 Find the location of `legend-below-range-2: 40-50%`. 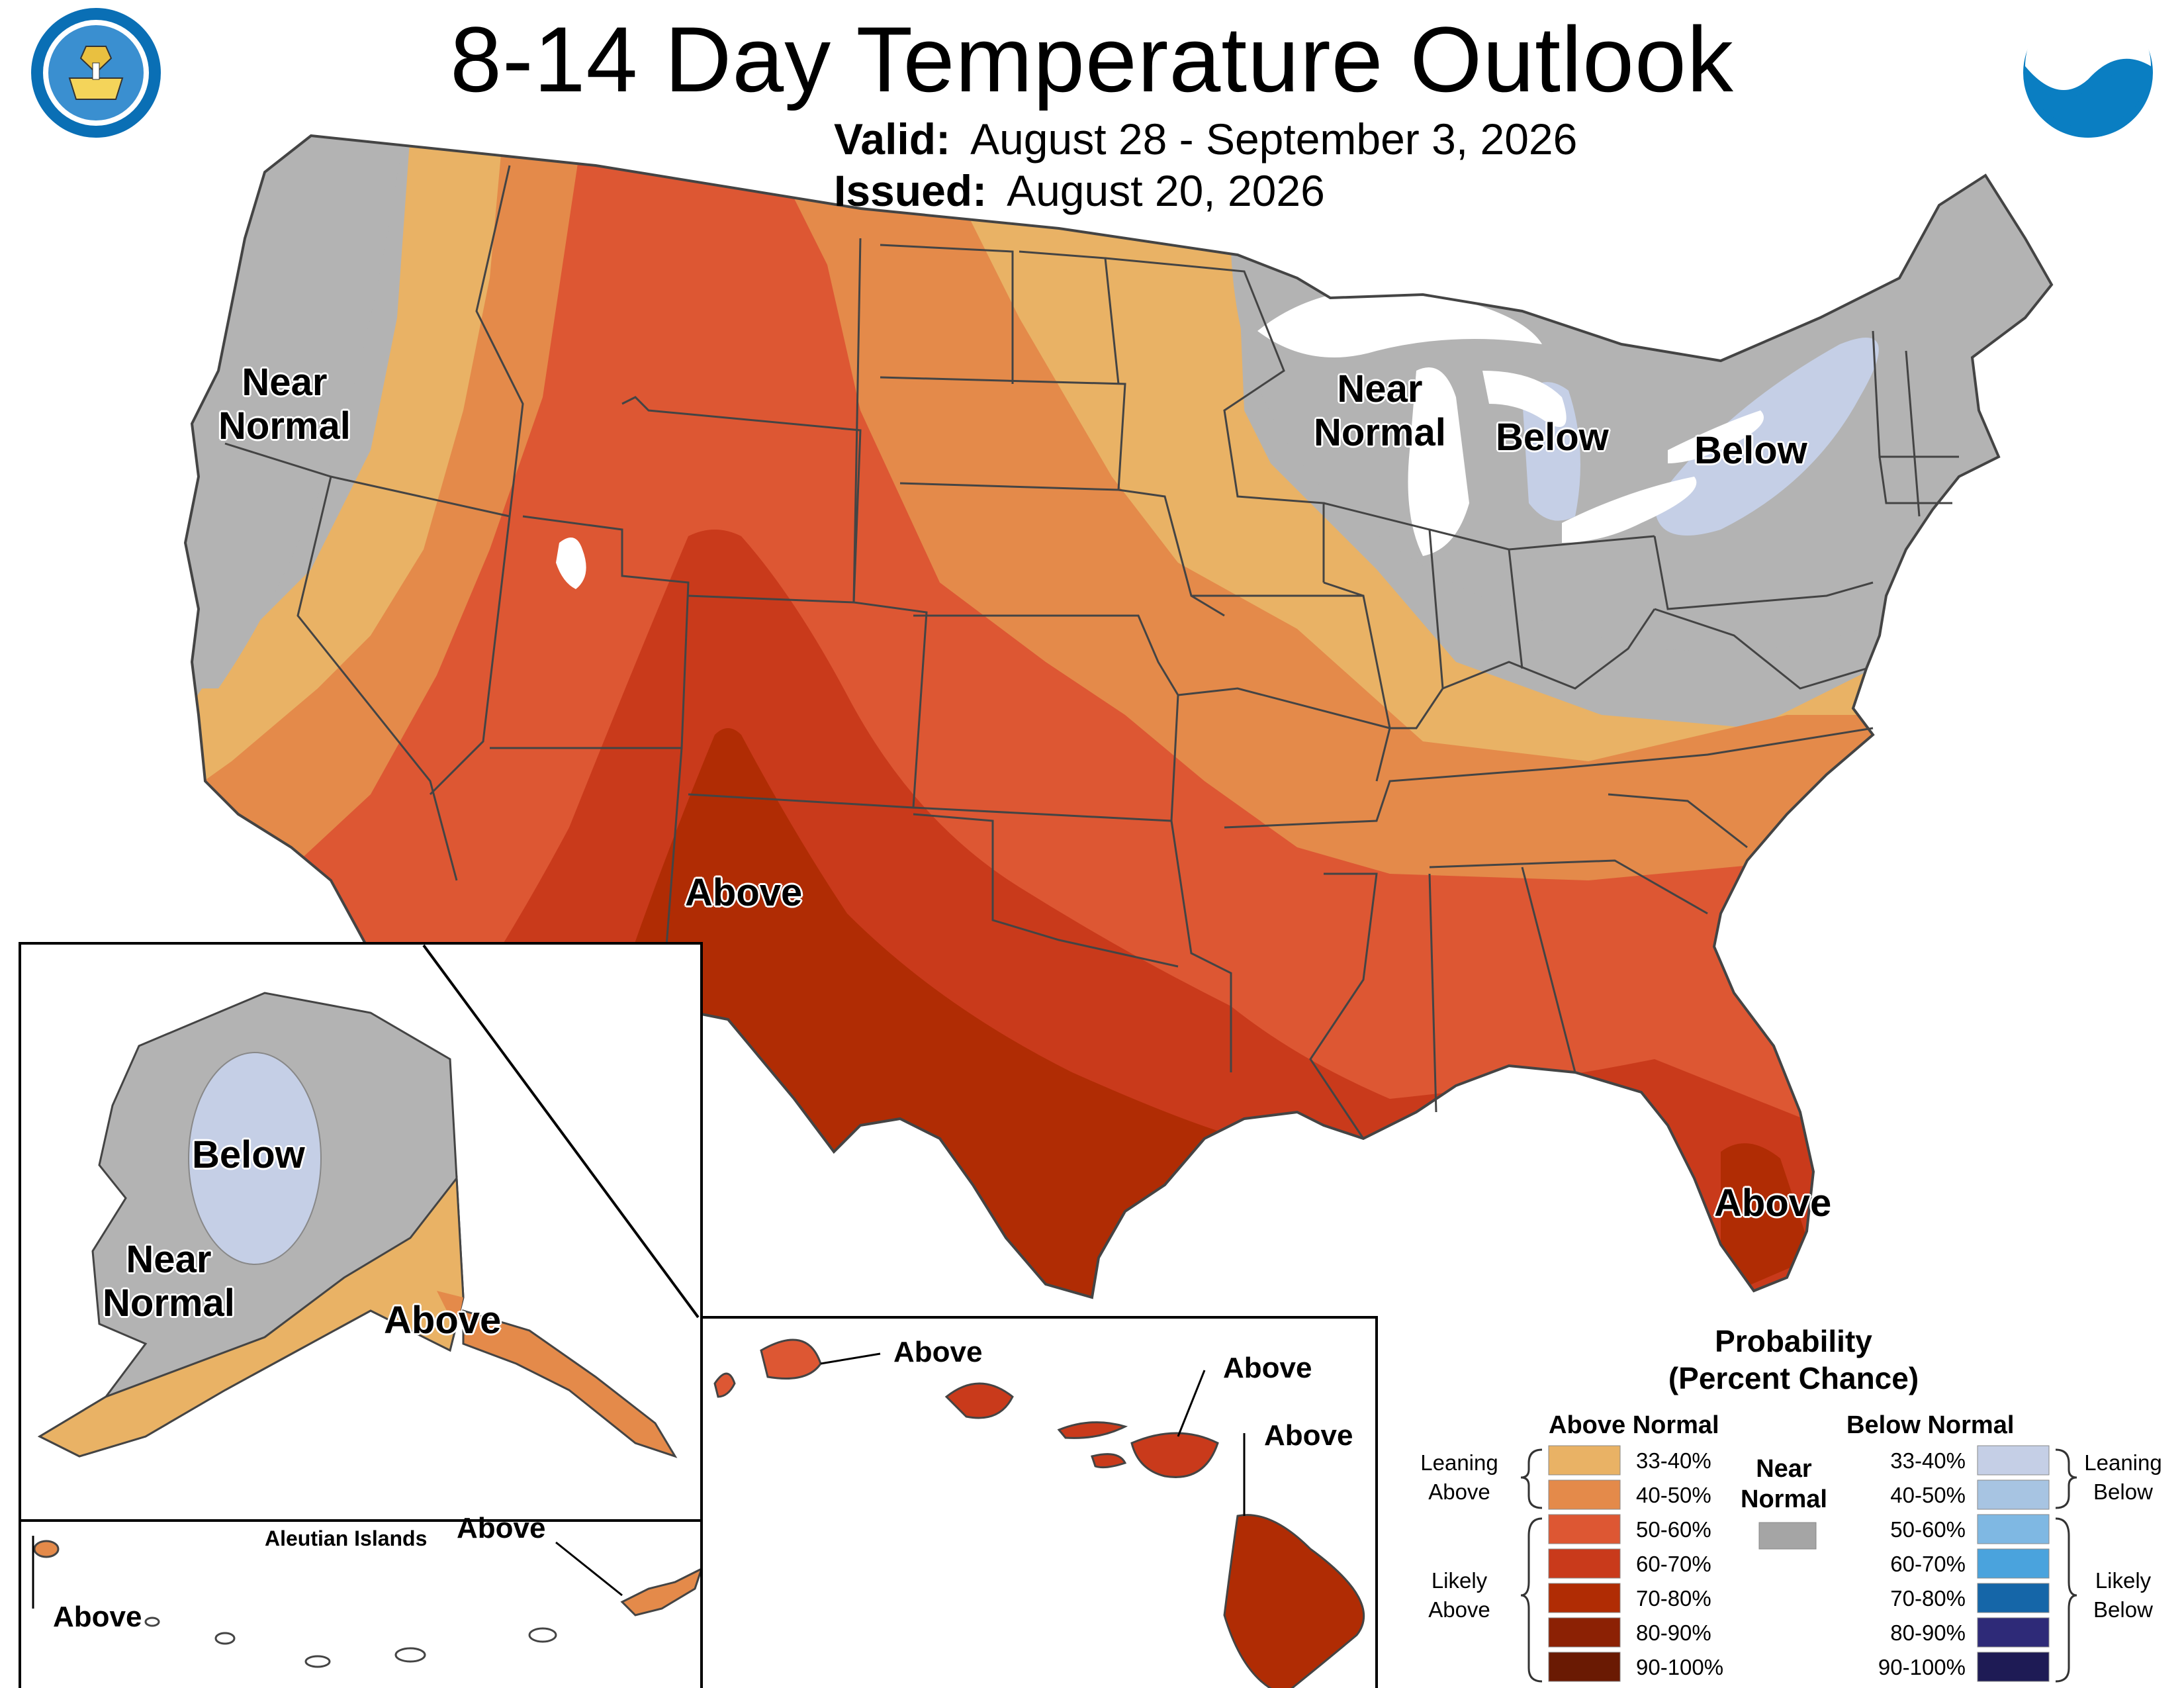

legend-below-range-2: 40-50% is located at coordinates (1928, 1495).